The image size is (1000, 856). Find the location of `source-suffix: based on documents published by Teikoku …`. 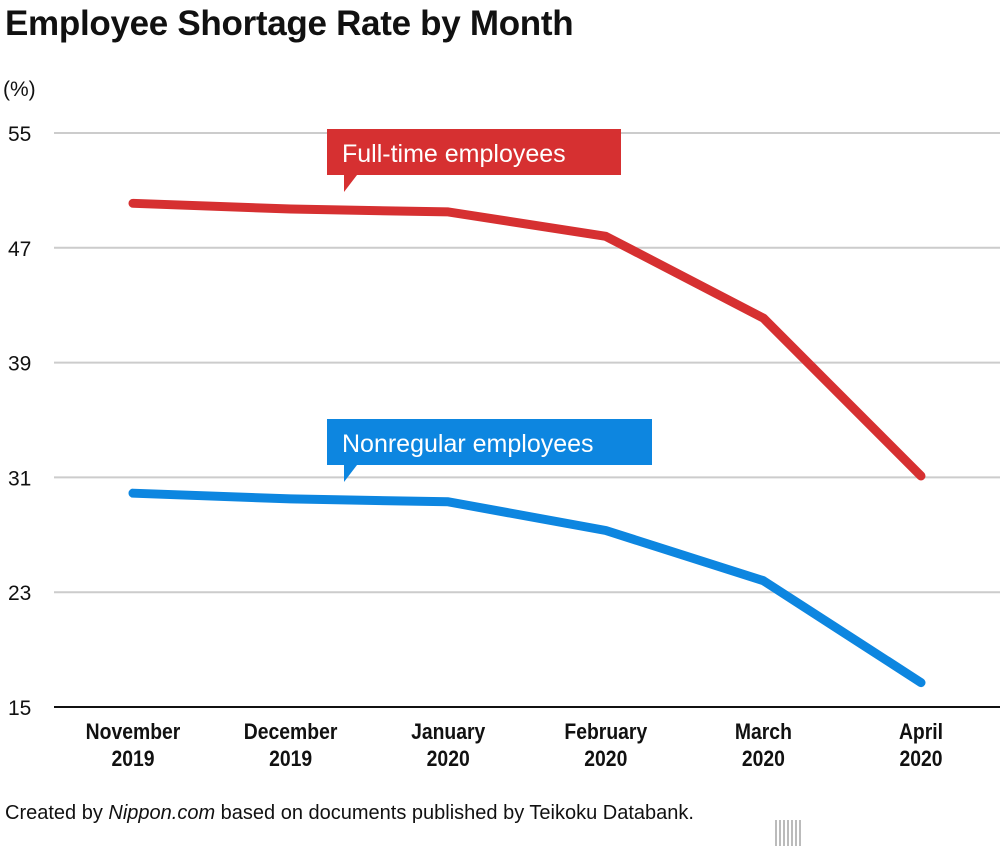

source-suffix: based on documents published by Teikoku … is located at coordinates (454, 813).